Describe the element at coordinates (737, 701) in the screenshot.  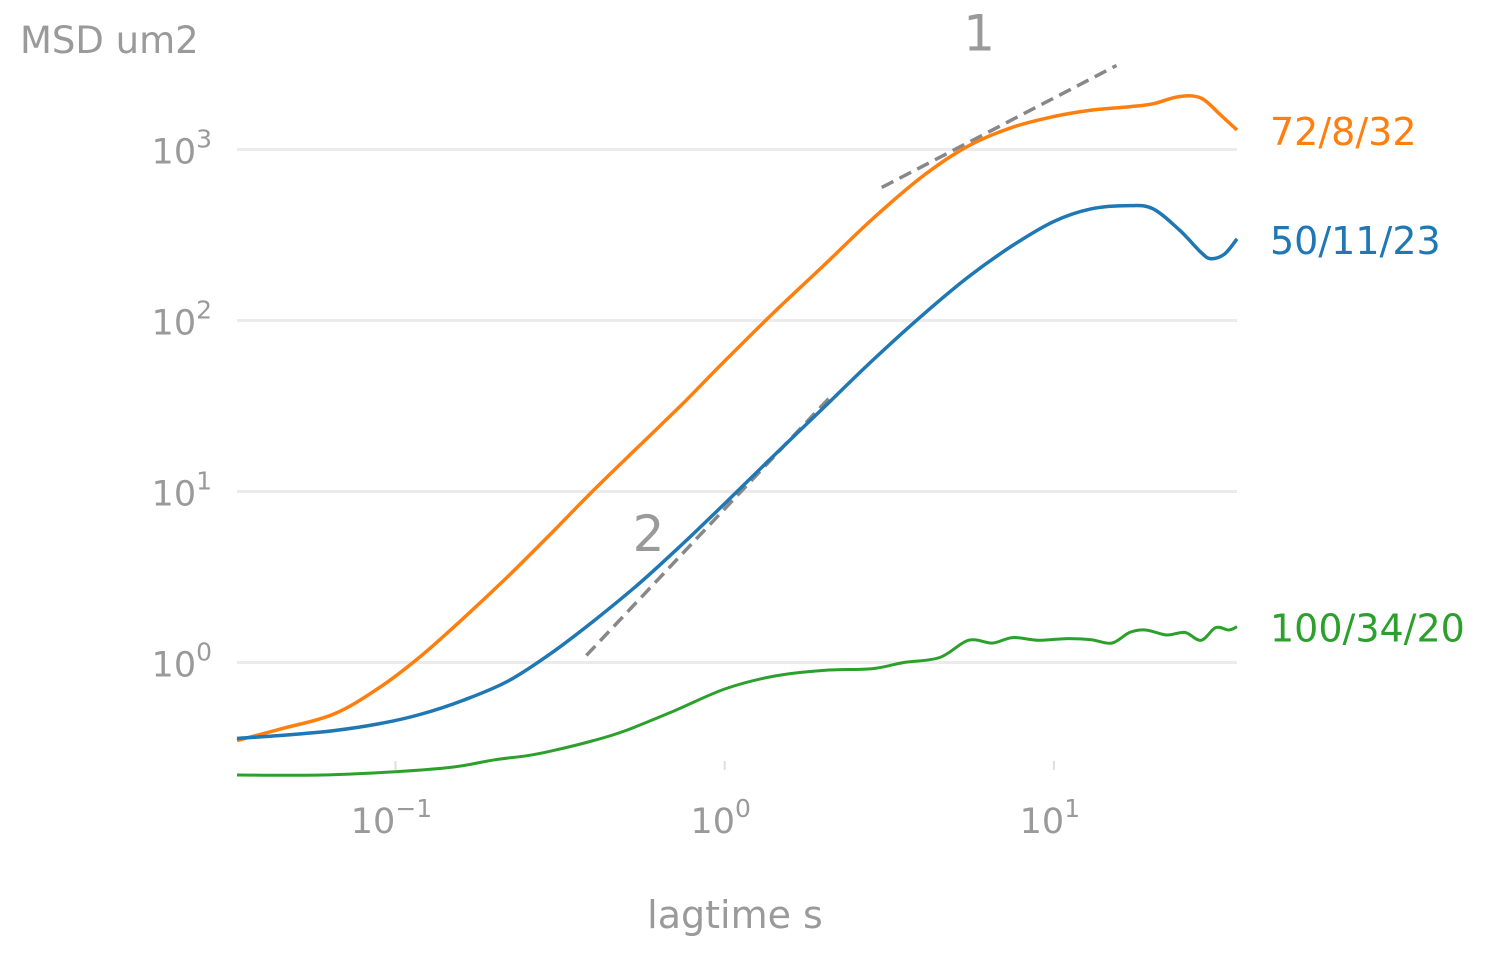
I see `series-line` at that location.